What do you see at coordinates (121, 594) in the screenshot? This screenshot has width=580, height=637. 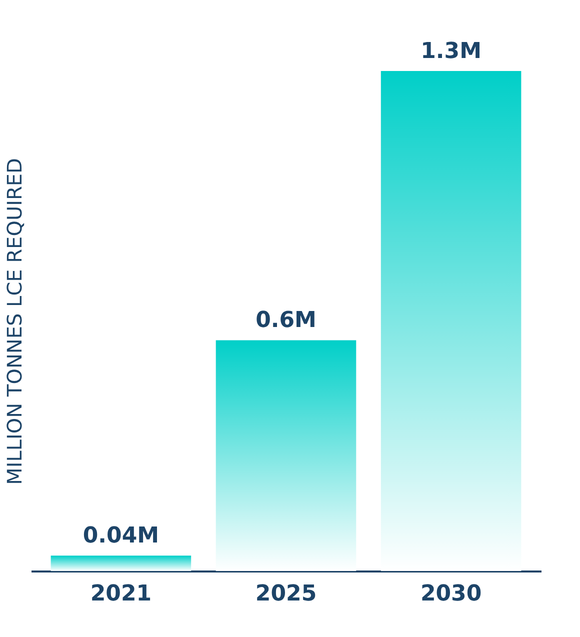 I see `x-tick-label: 2021` at bounding box center [121, 594].